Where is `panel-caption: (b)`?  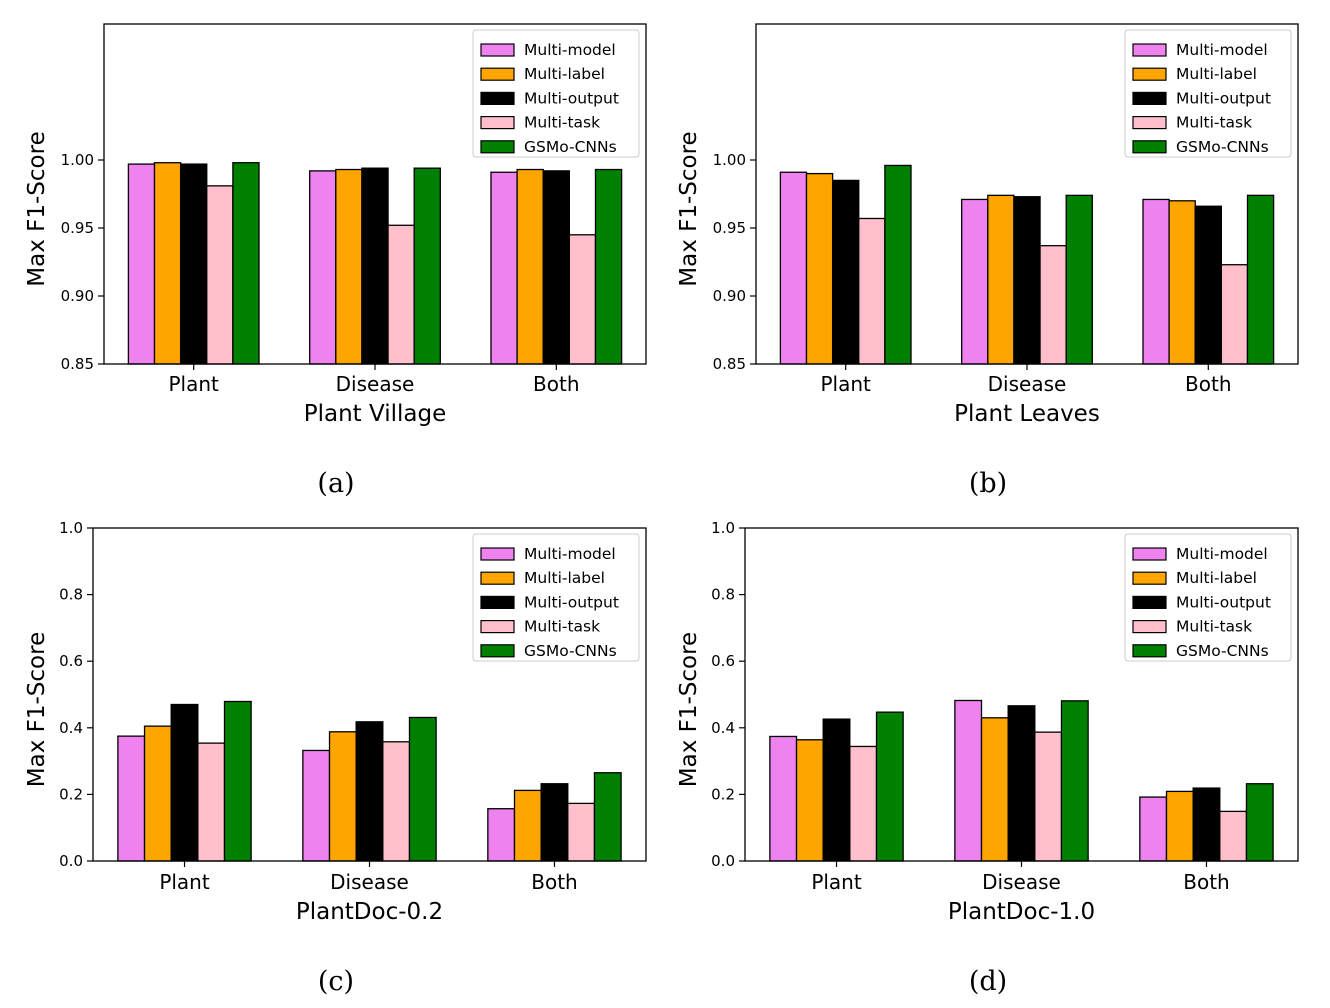
panel-caption: (b) is located at coordinates (988, 483).